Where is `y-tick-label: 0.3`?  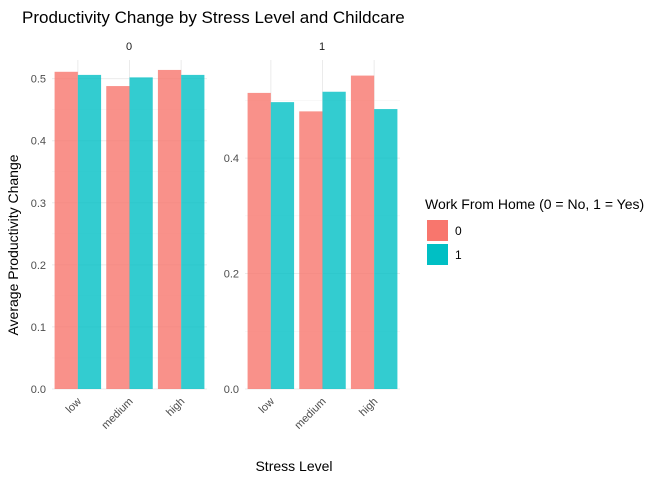
y-tick-label: 0.3 is located at coordinates (38, 204).